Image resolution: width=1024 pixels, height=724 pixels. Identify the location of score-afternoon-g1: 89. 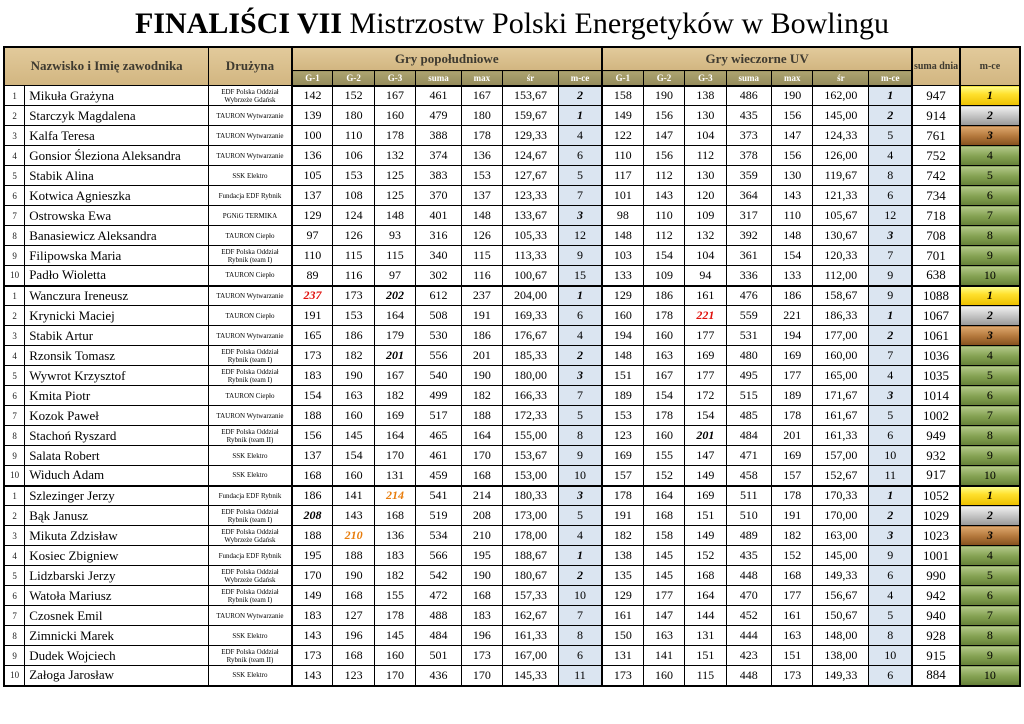
(312, 275).